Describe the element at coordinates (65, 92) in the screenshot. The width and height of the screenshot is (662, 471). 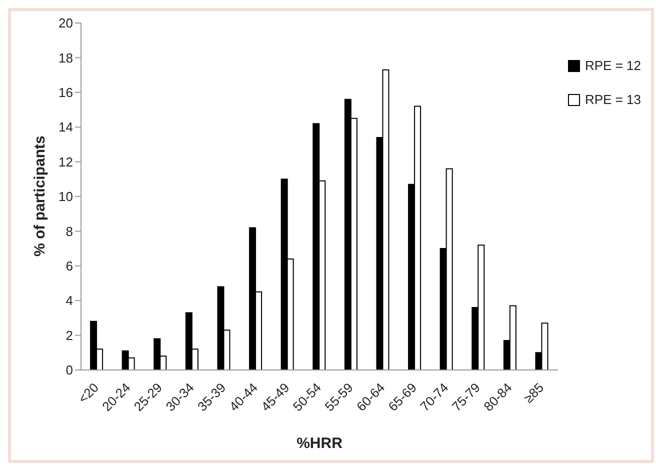
I see `y-tick-label: 16` at that location.